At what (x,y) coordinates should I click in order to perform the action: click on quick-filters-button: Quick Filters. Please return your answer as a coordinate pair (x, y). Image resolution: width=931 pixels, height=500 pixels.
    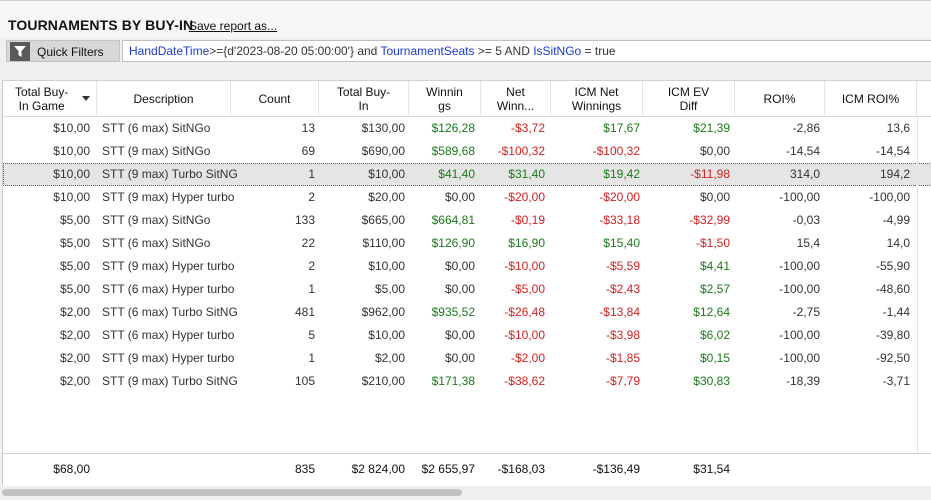
    Looking at the image, I should click on (63, 51).